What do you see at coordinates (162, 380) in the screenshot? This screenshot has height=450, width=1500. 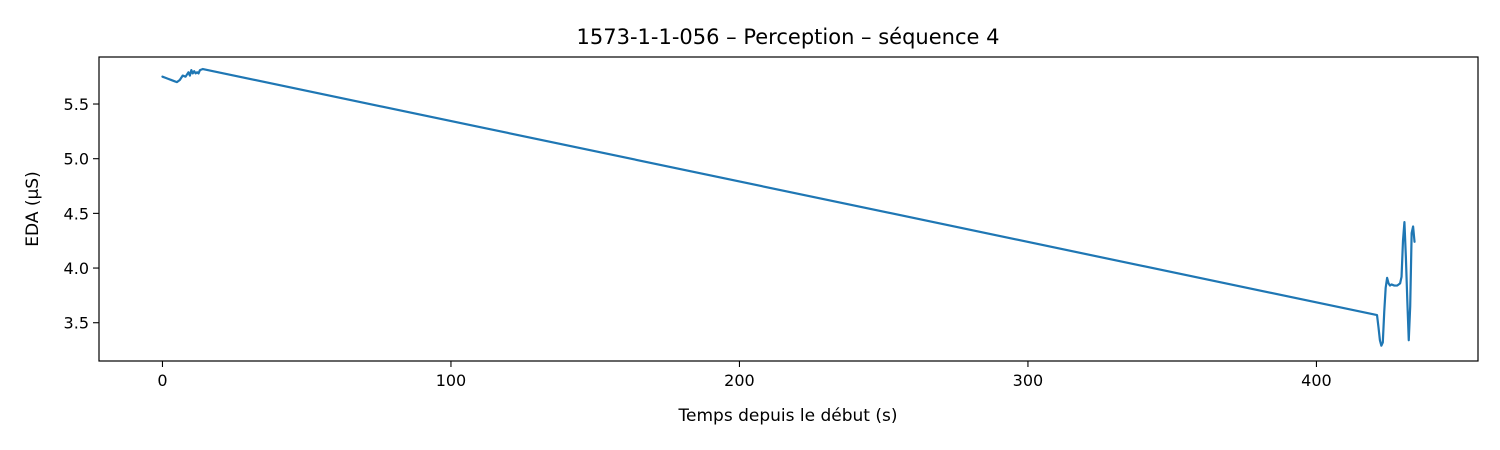 I see `x-tick-label: 0` at bounding box center [162, 380].